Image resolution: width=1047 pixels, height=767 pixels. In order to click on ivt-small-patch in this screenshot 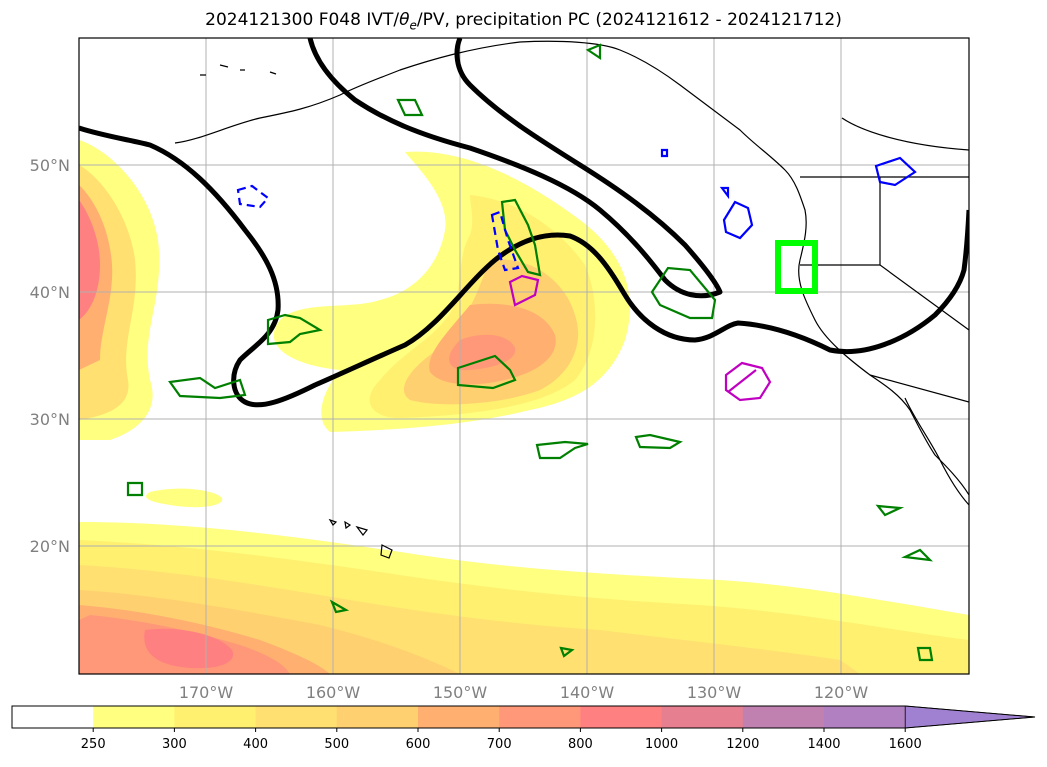, I will do `click(184, 498)`.